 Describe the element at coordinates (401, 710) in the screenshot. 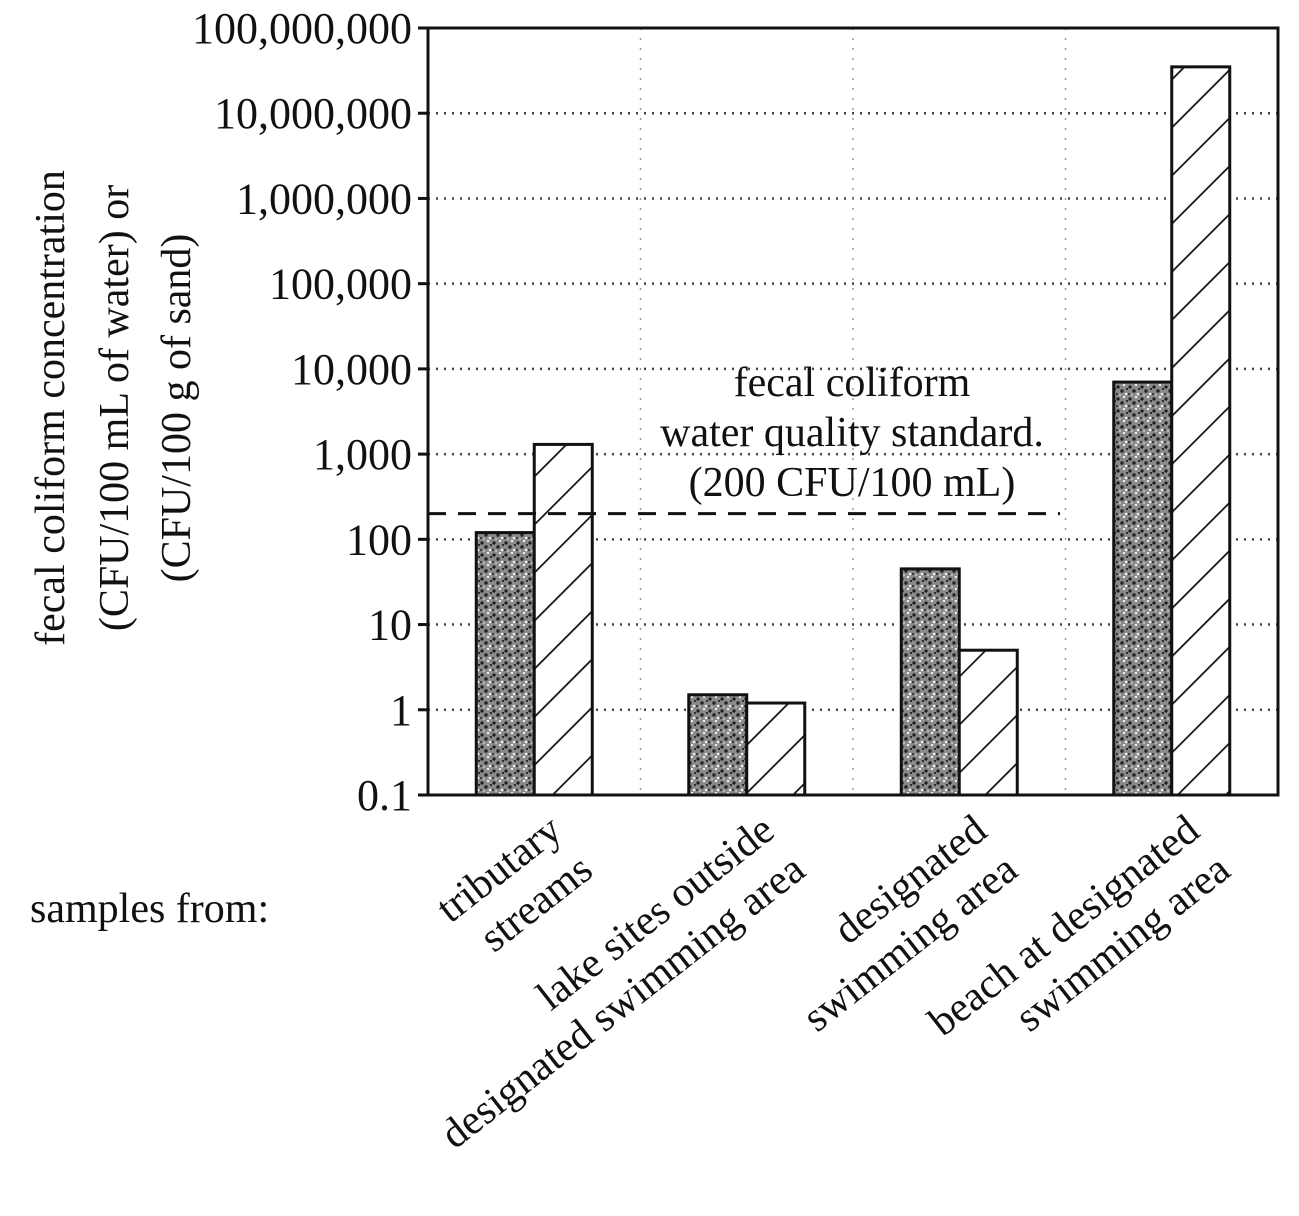

I see `y-tick-label: 1` at that location.